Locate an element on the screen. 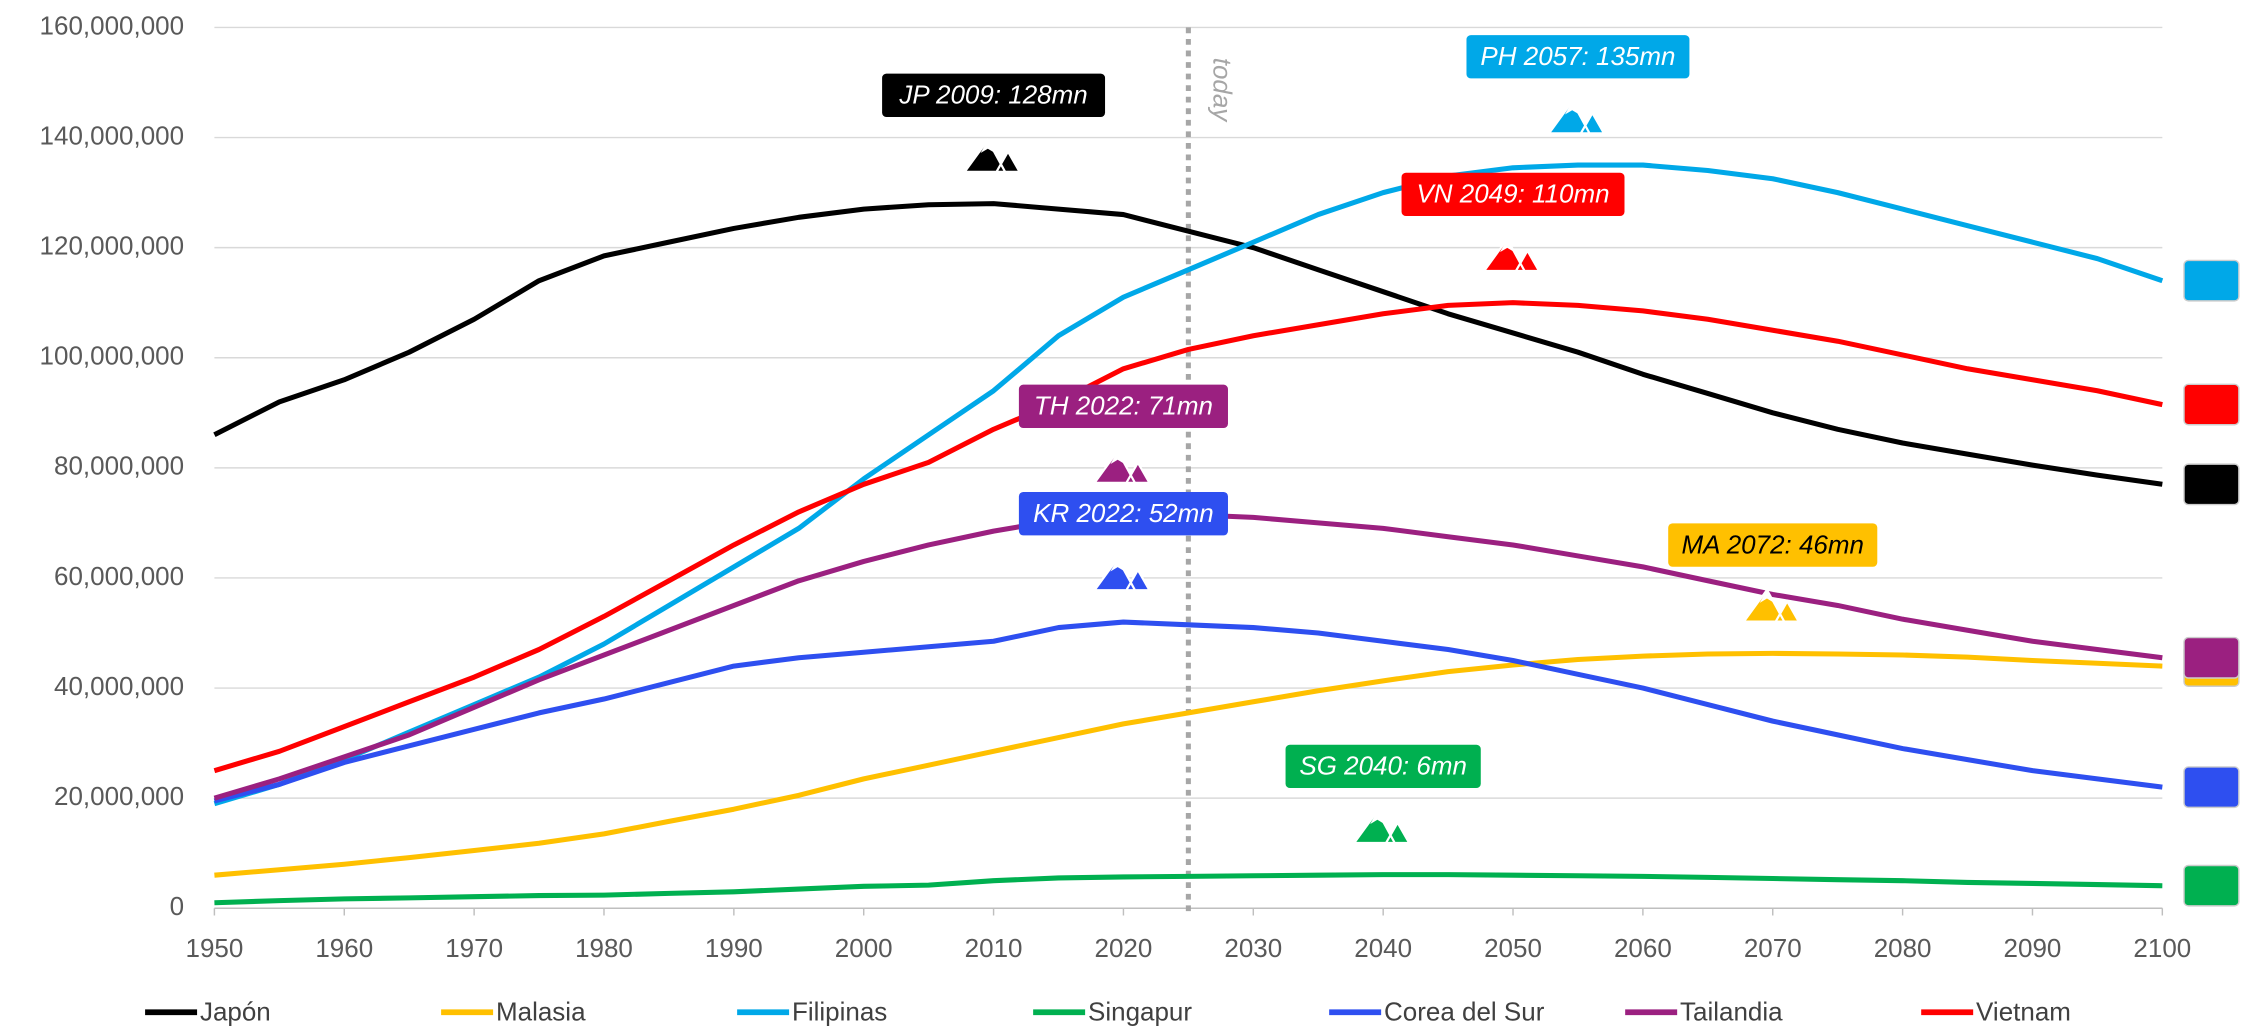 The height and width of the screenshot is (1031, 2254). annotation-label: SG 2040: 6mn is located at coordinates (1383, 766).